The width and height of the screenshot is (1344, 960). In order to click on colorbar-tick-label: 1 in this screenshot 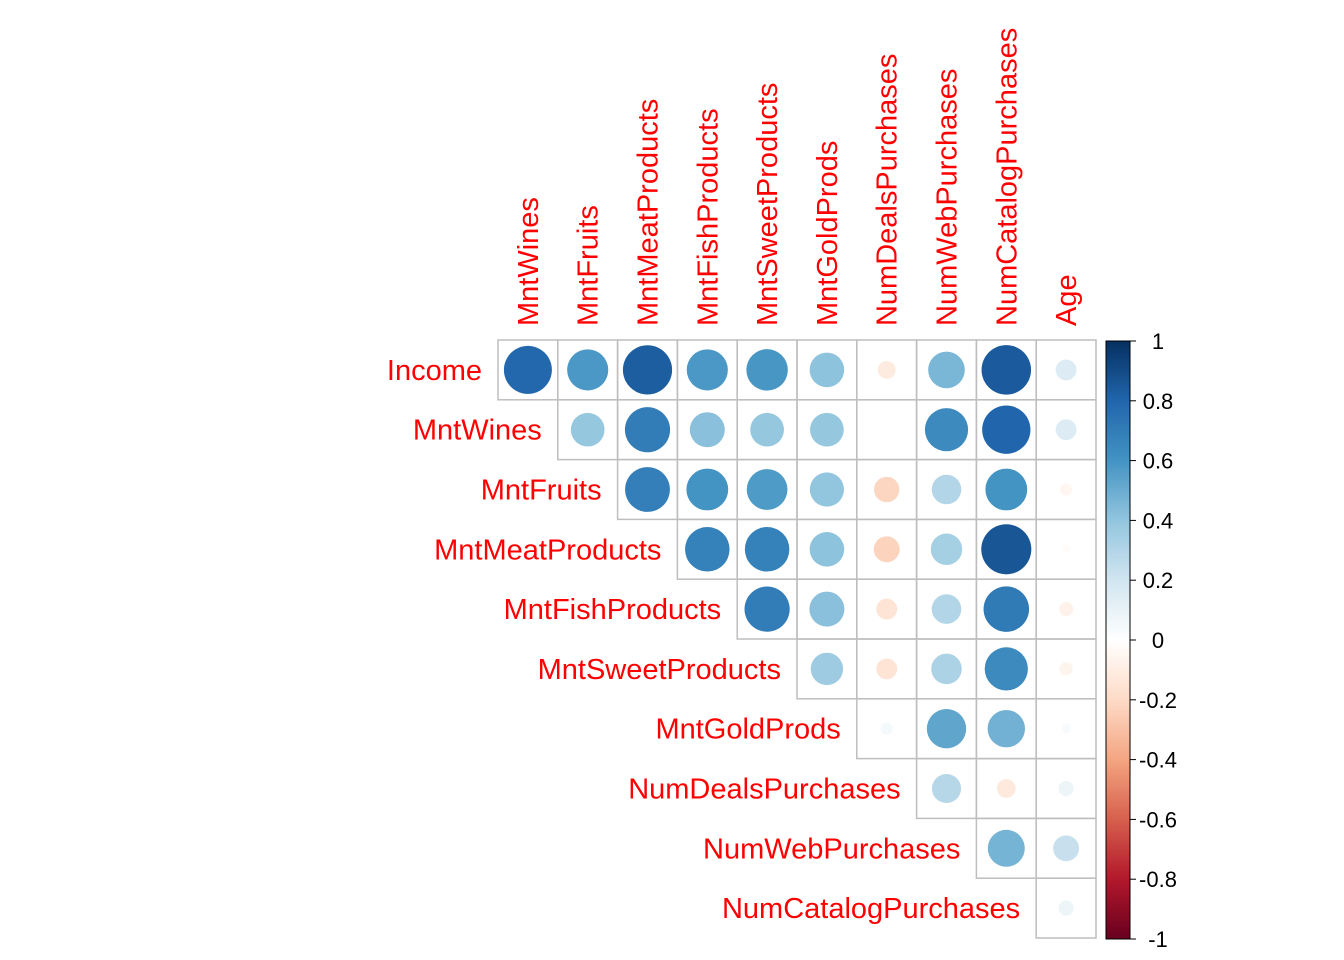, I will do `click(1158, 341)`.